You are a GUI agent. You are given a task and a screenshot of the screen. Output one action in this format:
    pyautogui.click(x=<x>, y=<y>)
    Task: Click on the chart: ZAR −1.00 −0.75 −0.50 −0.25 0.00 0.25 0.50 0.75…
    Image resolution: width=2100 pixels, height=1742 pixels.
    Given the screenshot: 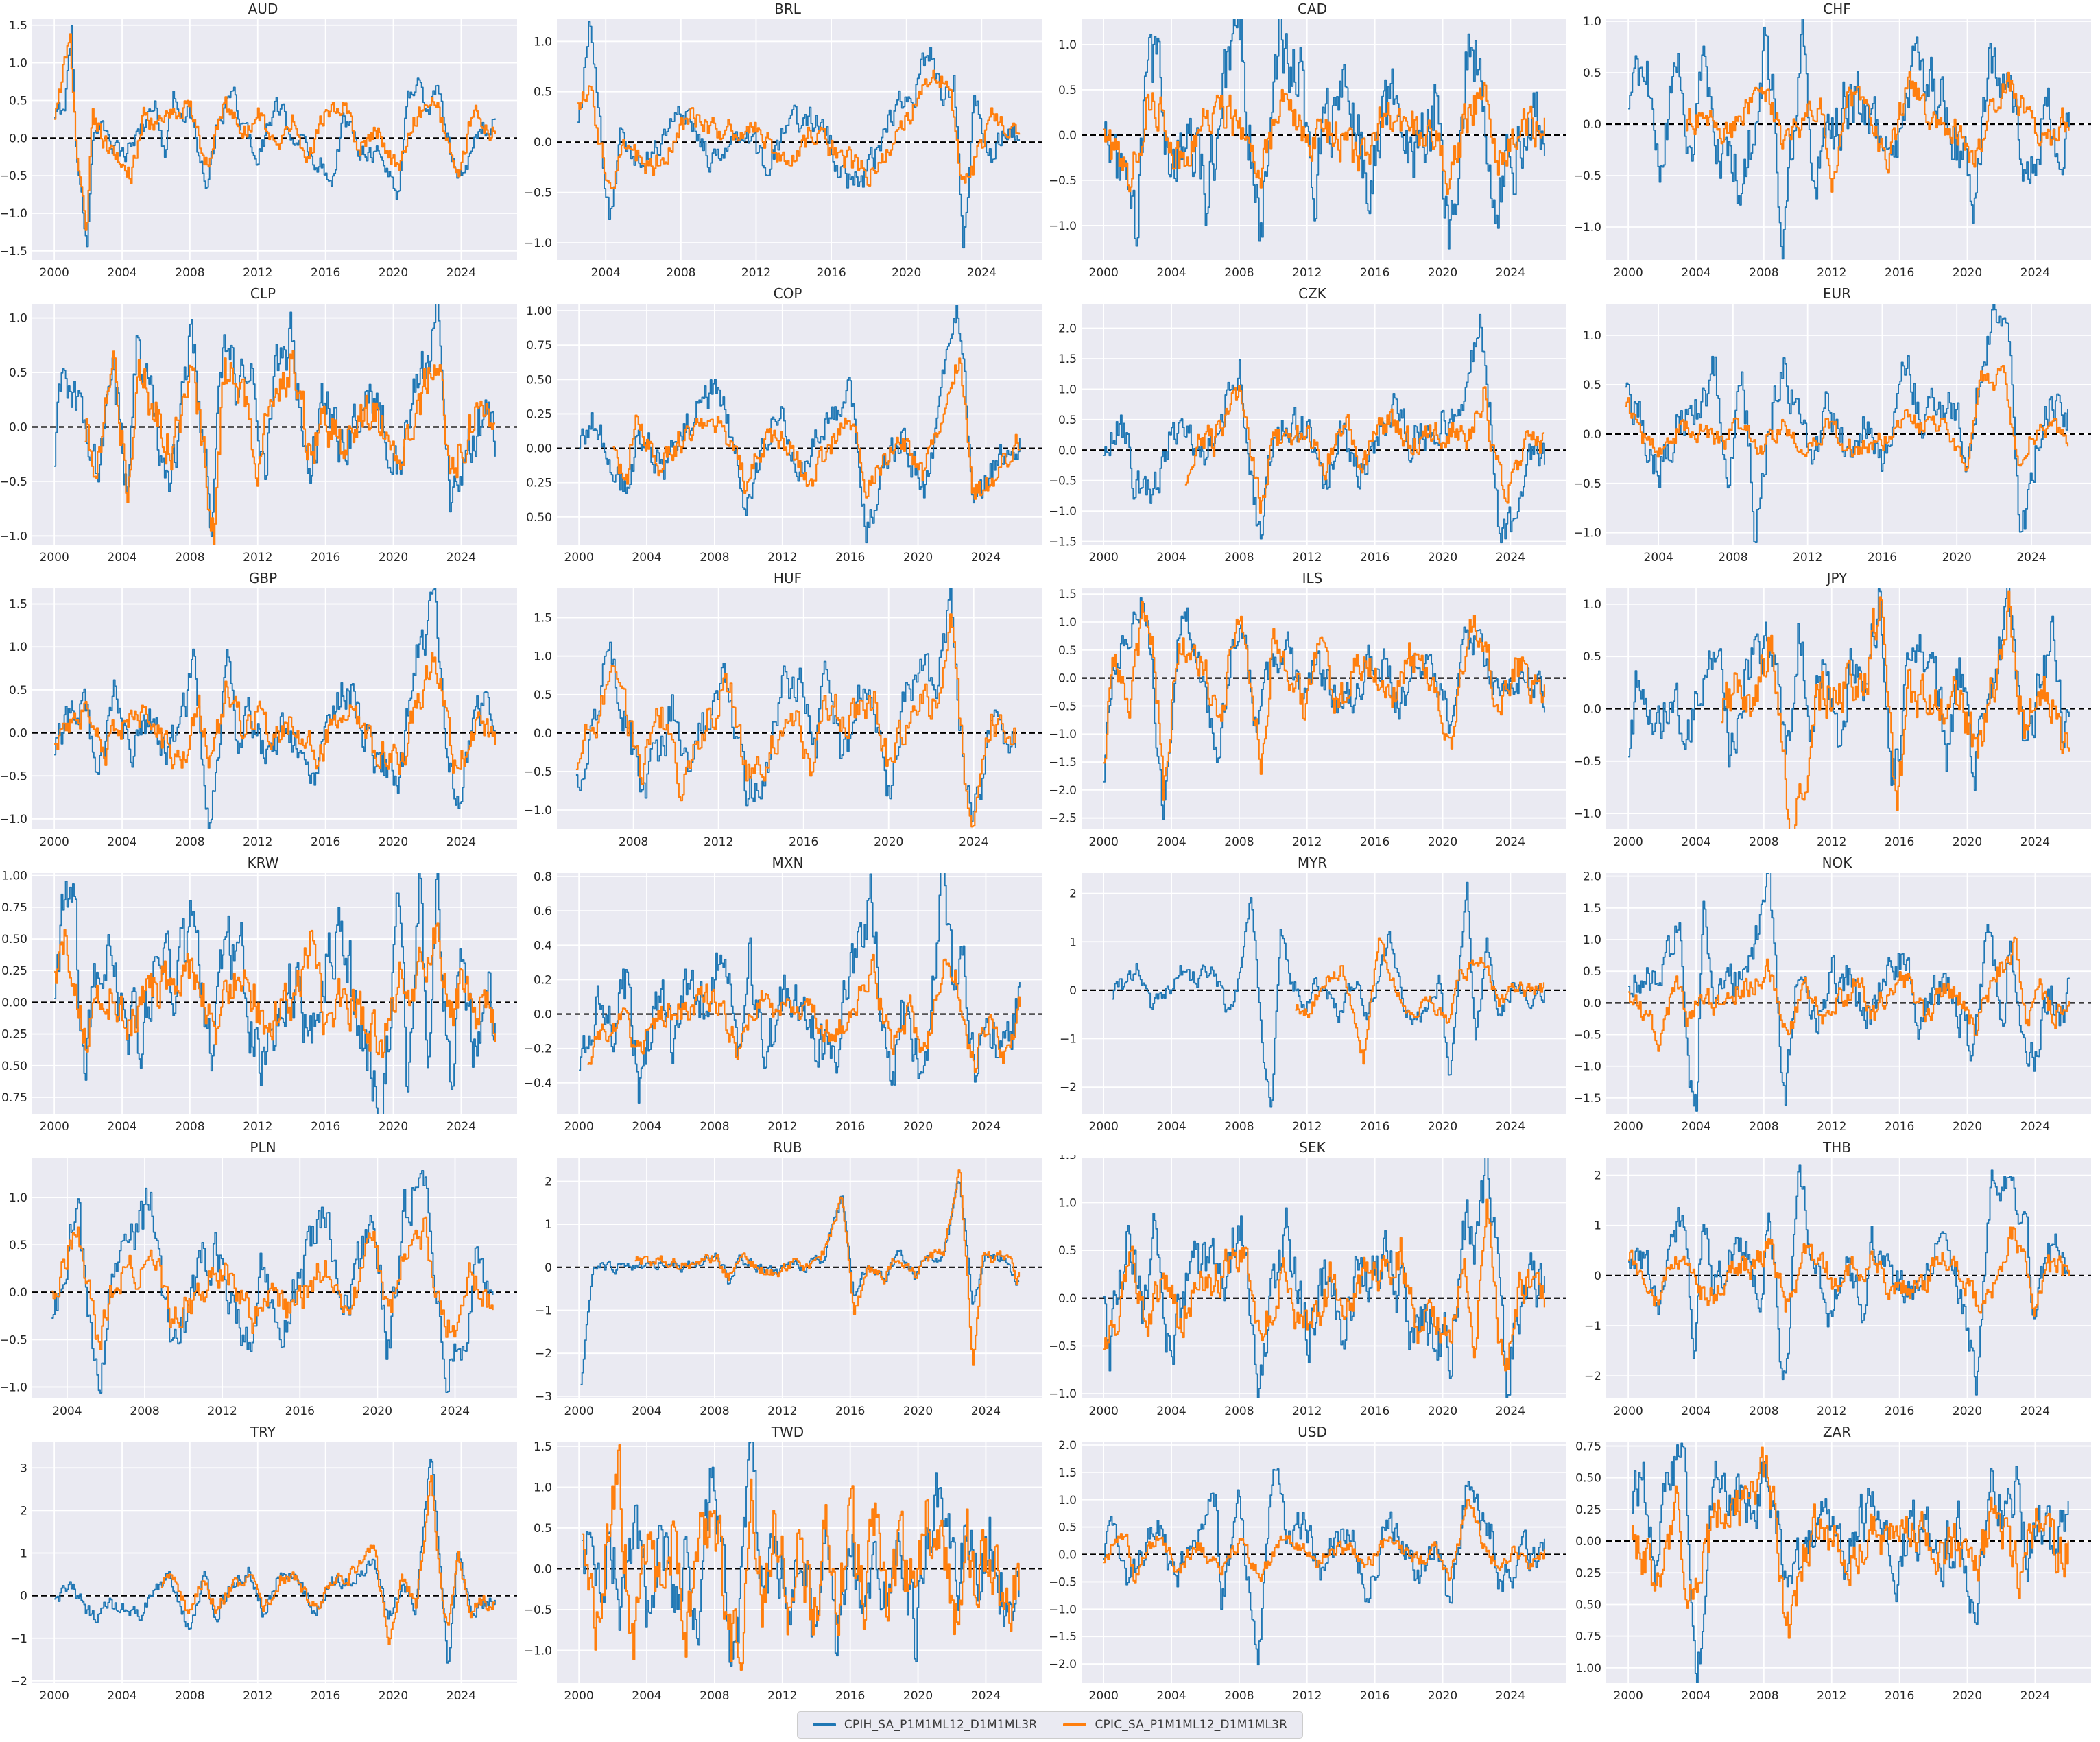 What is the action you would take?
    pyautogui.click(x=1837, y=1565)
    